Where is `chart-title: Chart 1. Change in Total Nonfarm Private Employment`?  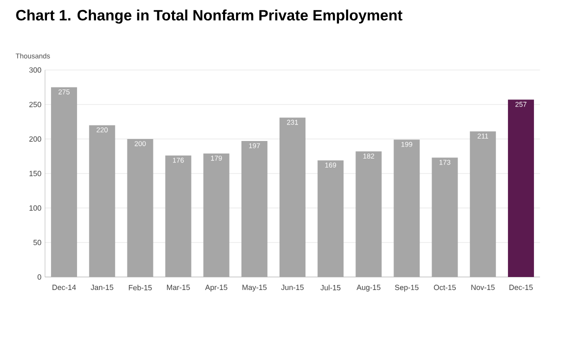 chart-title: Chart 1. Change in Total Nonfarm Private Employment is located at coordinates (209, 17).